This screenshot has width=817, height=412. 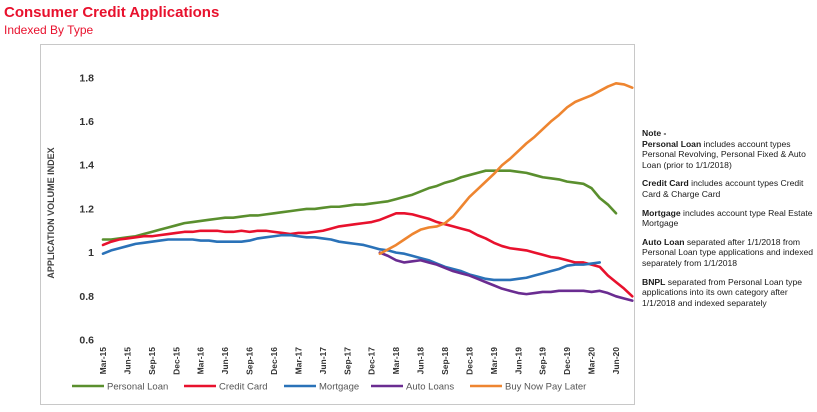 What do you see at coordinates (663, 241) in the screenshot?
I see `note-item-term: Auto Loan` at bounding box center [663, 241].